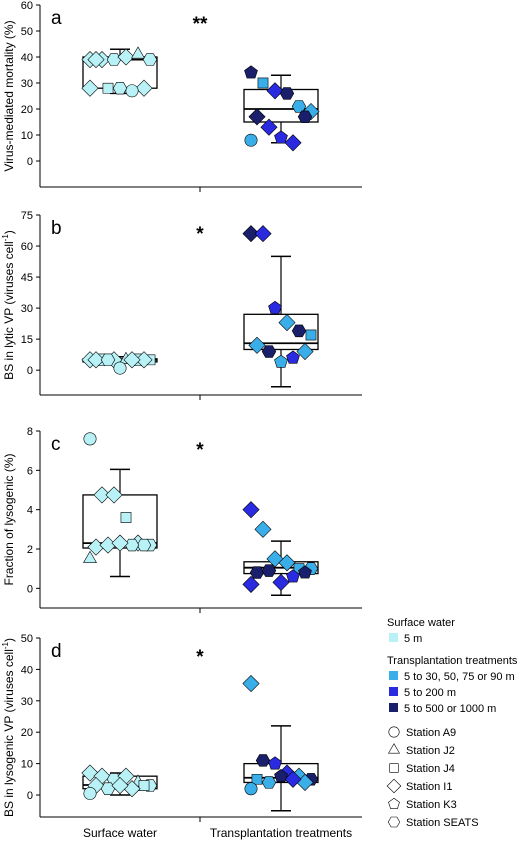 Image resolution: width=520 pixels, height=845 pixels. What do you see at coordinates (394, 822) in the screenshot?
I see `legend-shape-hexagon` at bounding box center [394, 822].